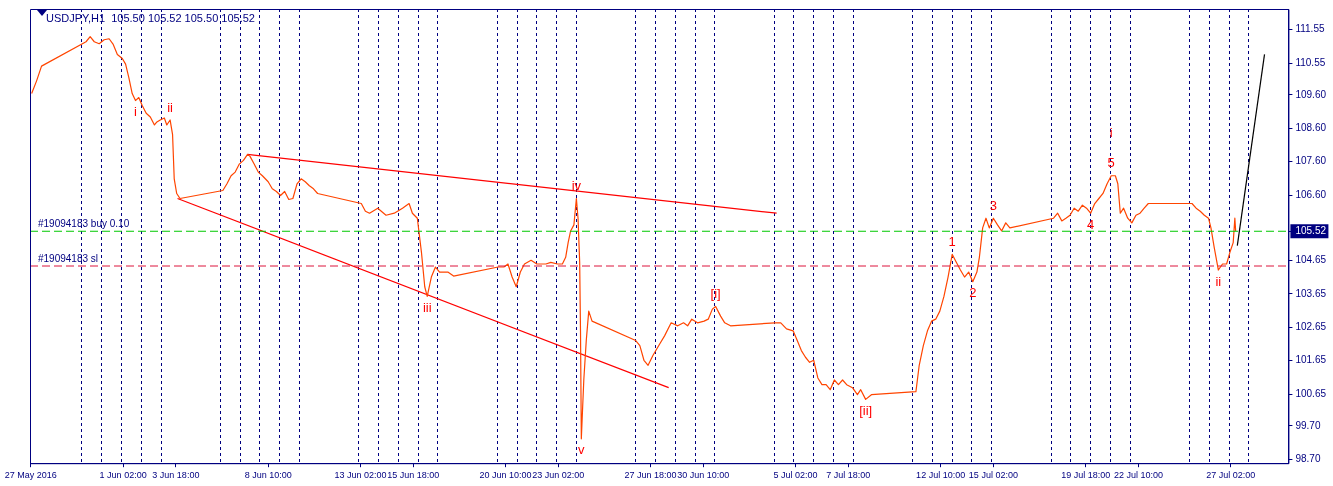 The height and width of the screenshot is (486, 1333). I want to click on x-tick-label: 12 Jul 10:00, so click(941, 475).